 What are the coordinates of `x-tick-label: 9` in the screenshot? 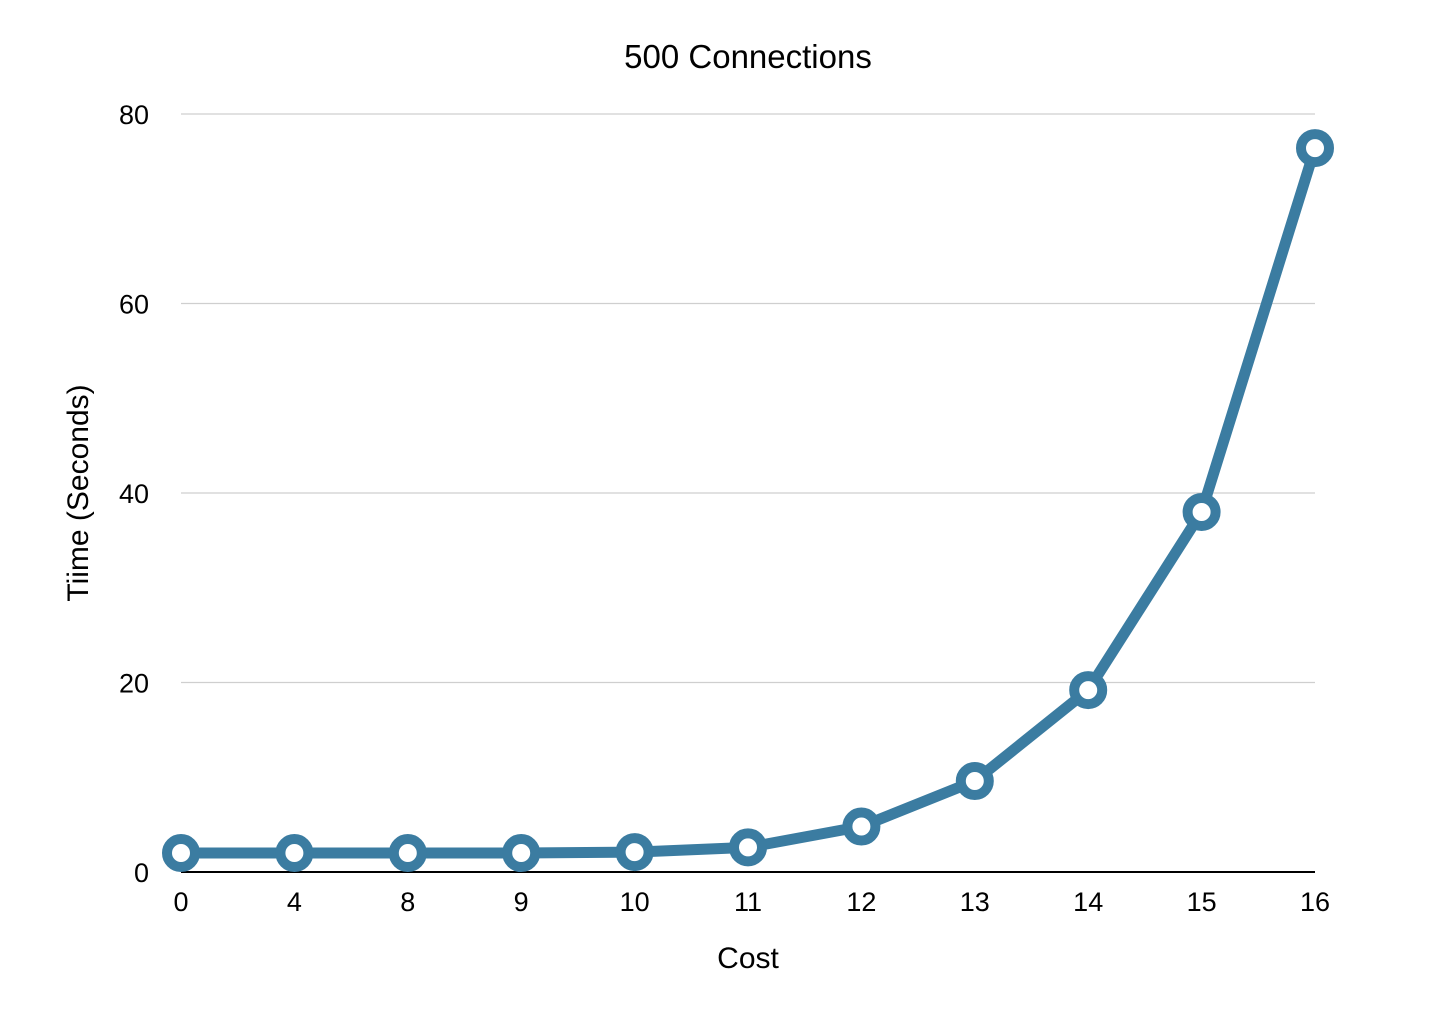 It's located at (521, 902).